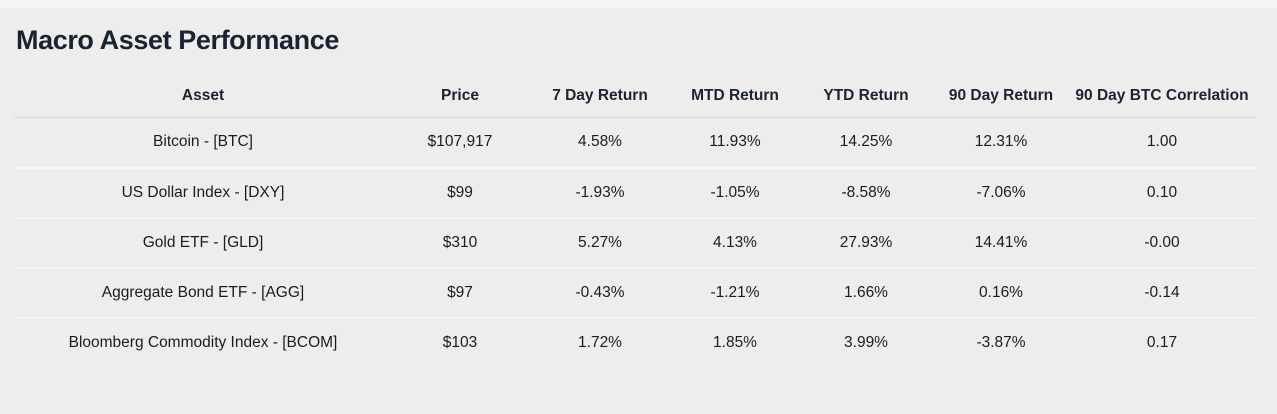 The image size is (1277, 414). I want to click on page-title: Macro Asset Performance, so click(177, 40).